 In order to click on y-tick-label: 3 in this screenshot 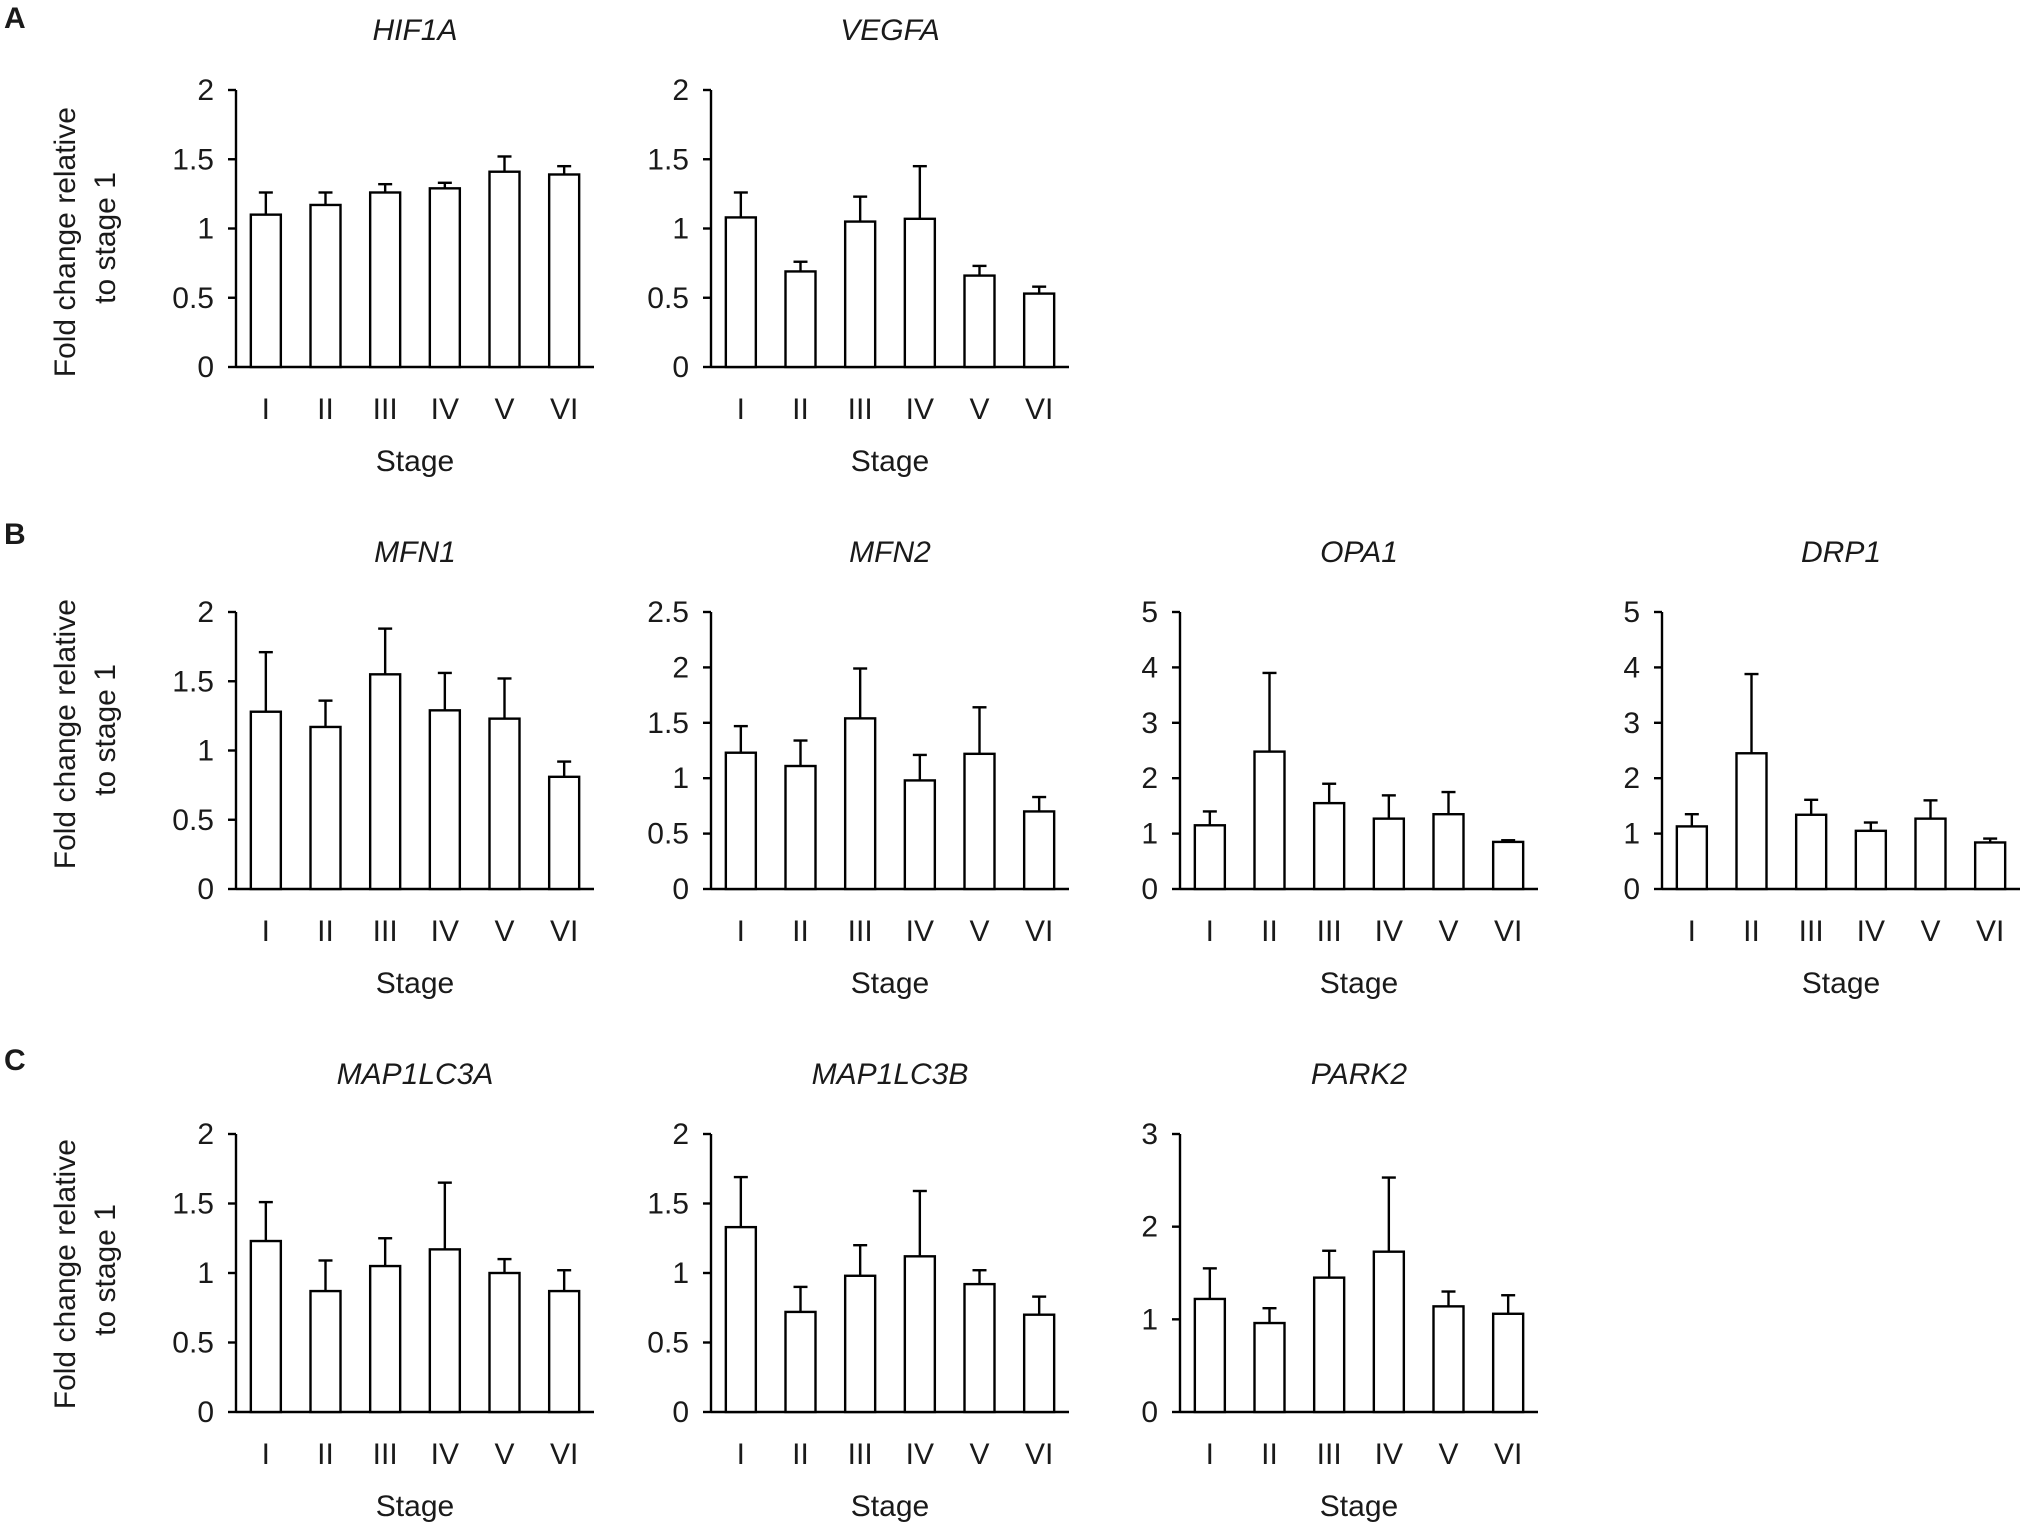, I will do `click(1149, 1134)`.